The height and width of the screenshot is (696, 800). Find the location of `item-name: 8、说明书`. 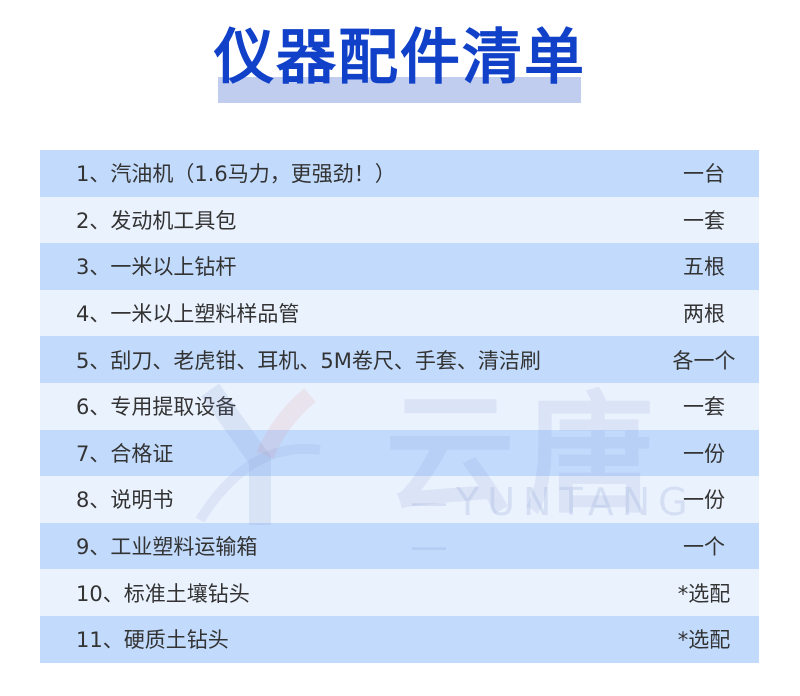

item-name: 8、说明书 is located at coordinates (125, 500).